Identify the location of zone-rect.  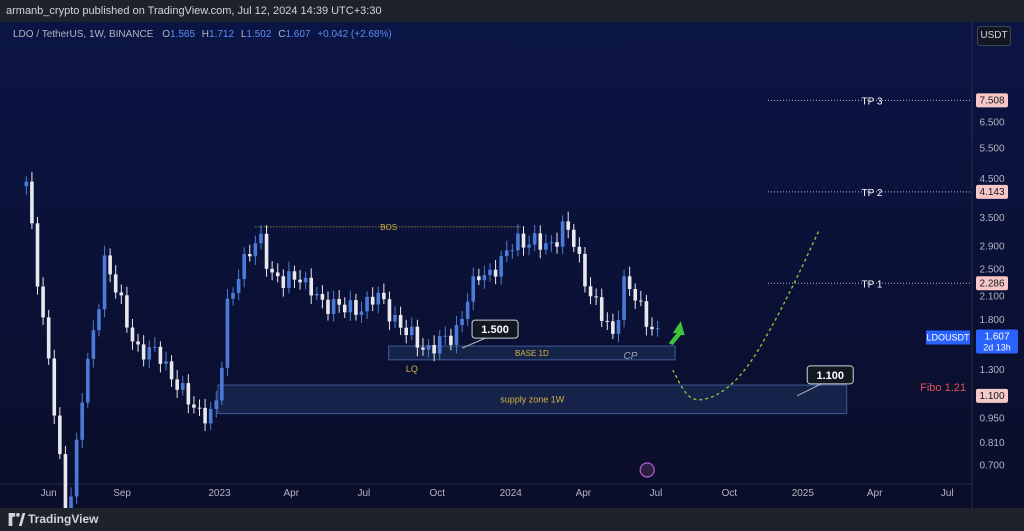
(532, 353).